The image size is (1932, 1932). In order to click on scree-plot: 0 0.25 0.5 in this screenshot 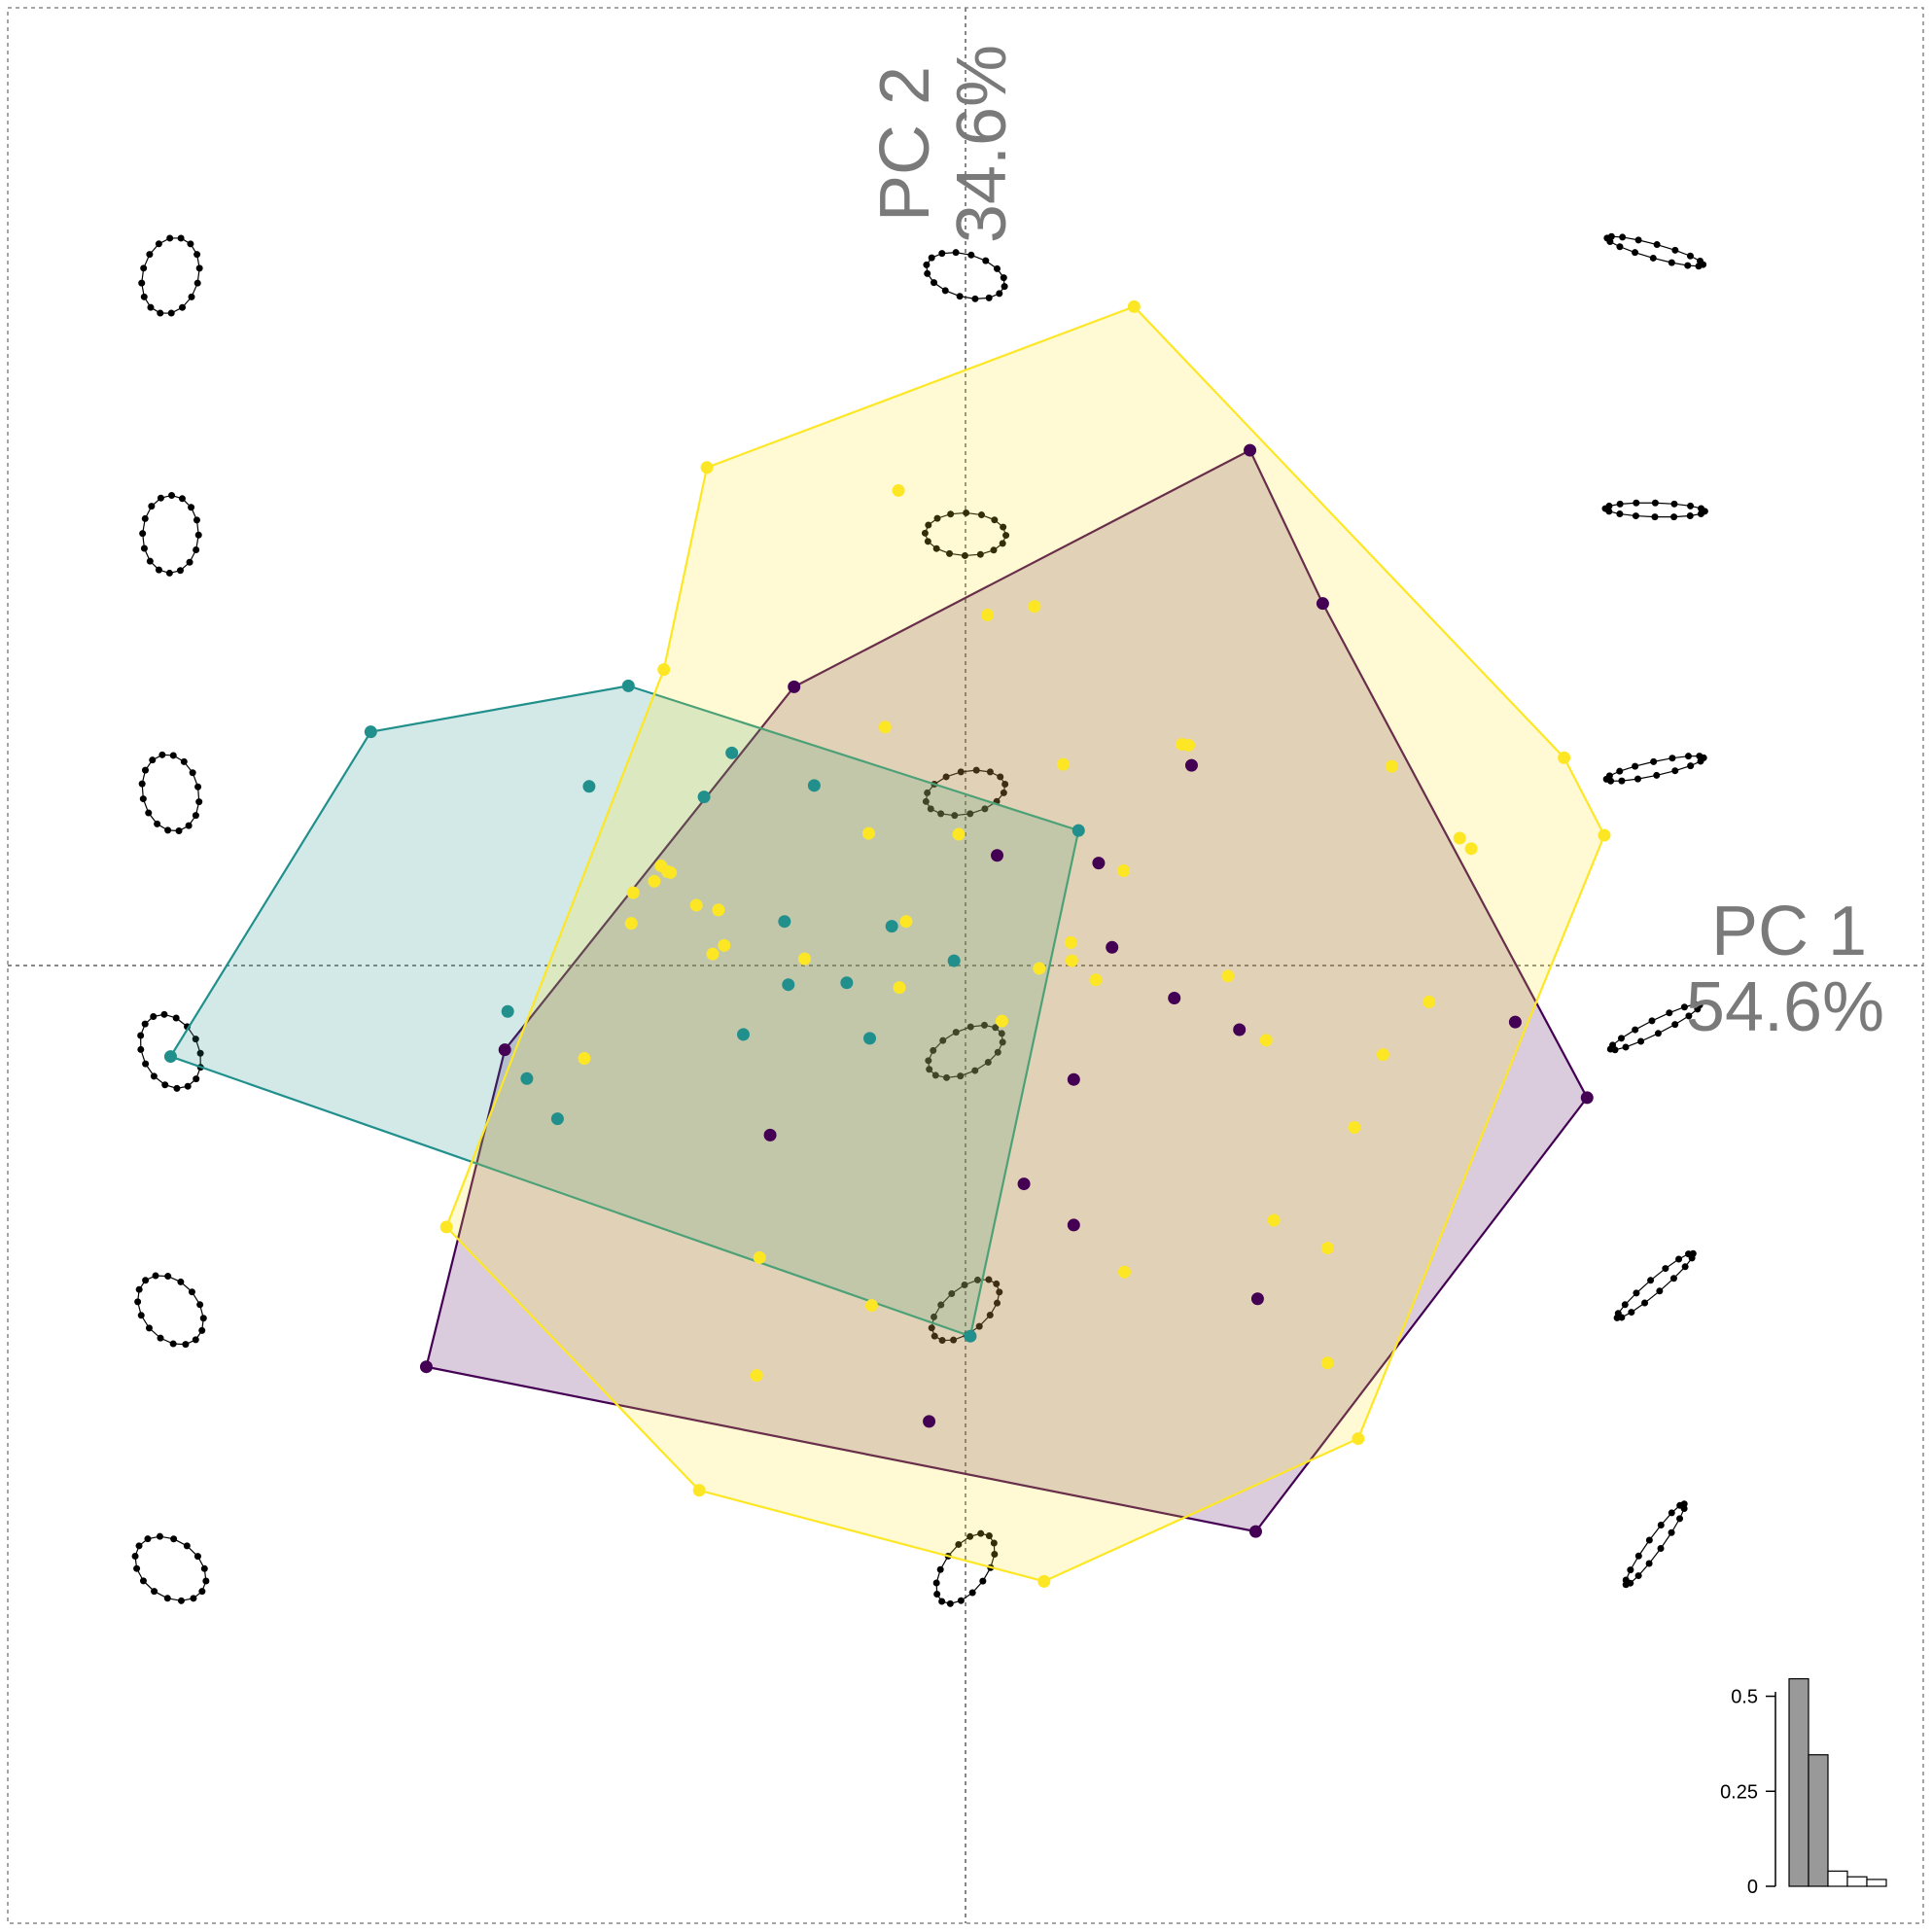, I will do `click(1803, 1788)`.